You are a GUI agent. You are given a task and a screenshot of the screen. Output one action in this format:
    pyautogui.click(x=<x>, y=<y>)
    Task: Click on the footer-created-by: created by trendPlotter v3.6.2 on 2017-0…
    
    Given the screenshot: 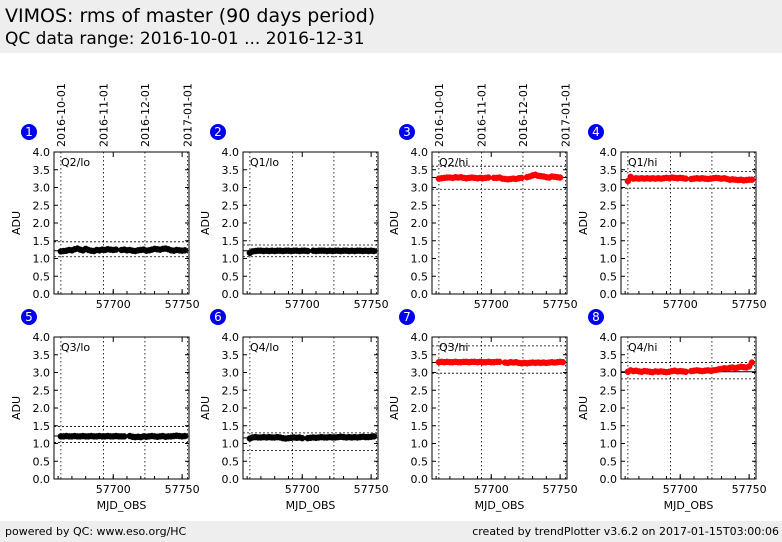 What is the action you would take?
    pyautogui.click(x=625, y=531)
    